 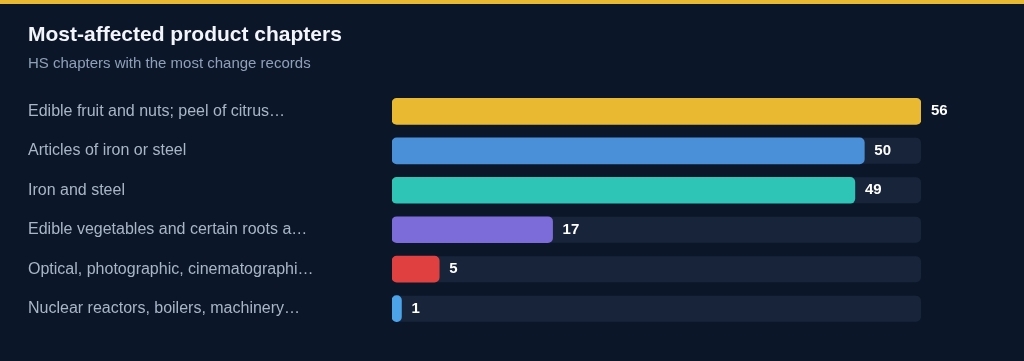 What do you see at coordinates (415, 307) in the screenshot?
I see `data-label: 1` at bounding box center [415, 307].